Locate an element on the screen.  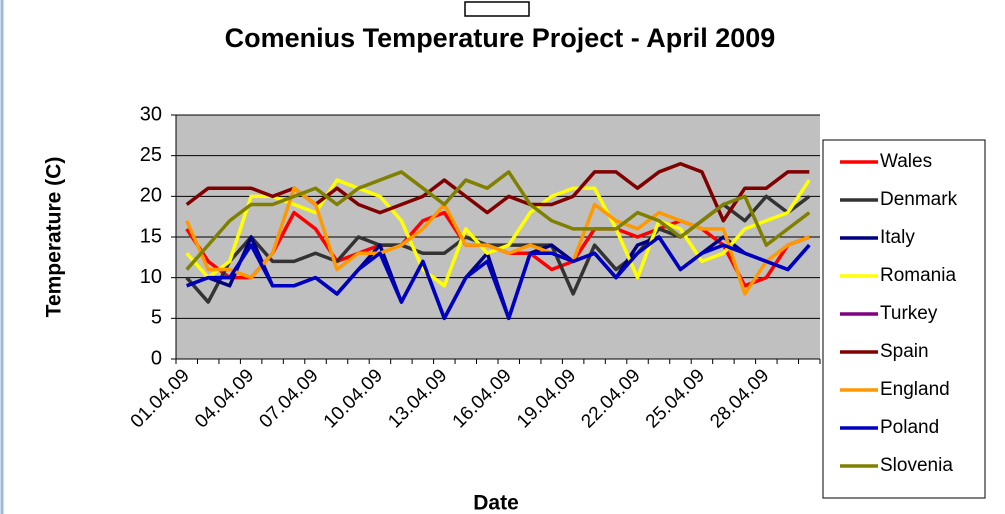
legend-label: Spain is located at coordinates (904, 351).